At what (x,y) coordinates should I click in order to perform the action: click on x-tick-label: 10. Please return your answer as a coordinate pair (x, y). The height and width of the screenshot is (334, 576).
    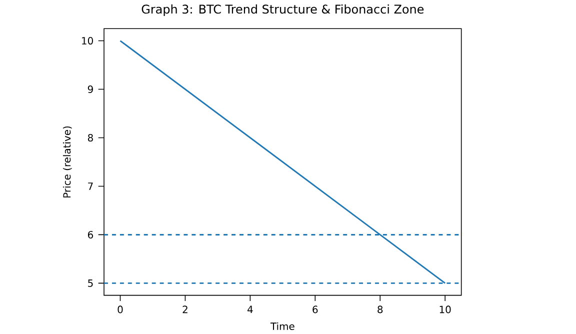
    Looking at the image, I should click on (445, 309).